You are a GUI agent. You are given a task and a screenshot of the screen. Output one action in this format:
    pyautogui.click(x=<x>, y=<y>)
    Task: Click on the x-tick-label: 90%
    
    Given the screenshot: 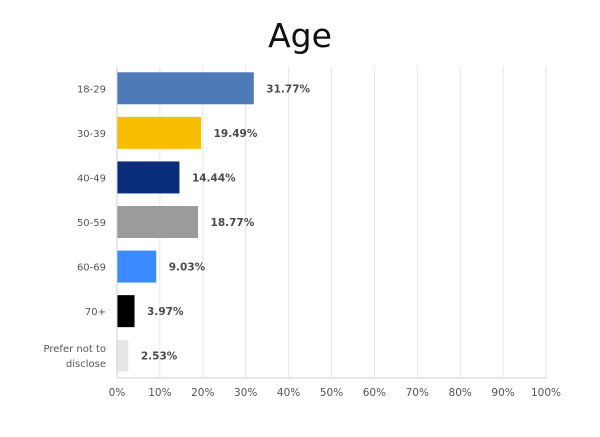 What is the action you would take?
    pyautogui.click(x=502, y=393)
    